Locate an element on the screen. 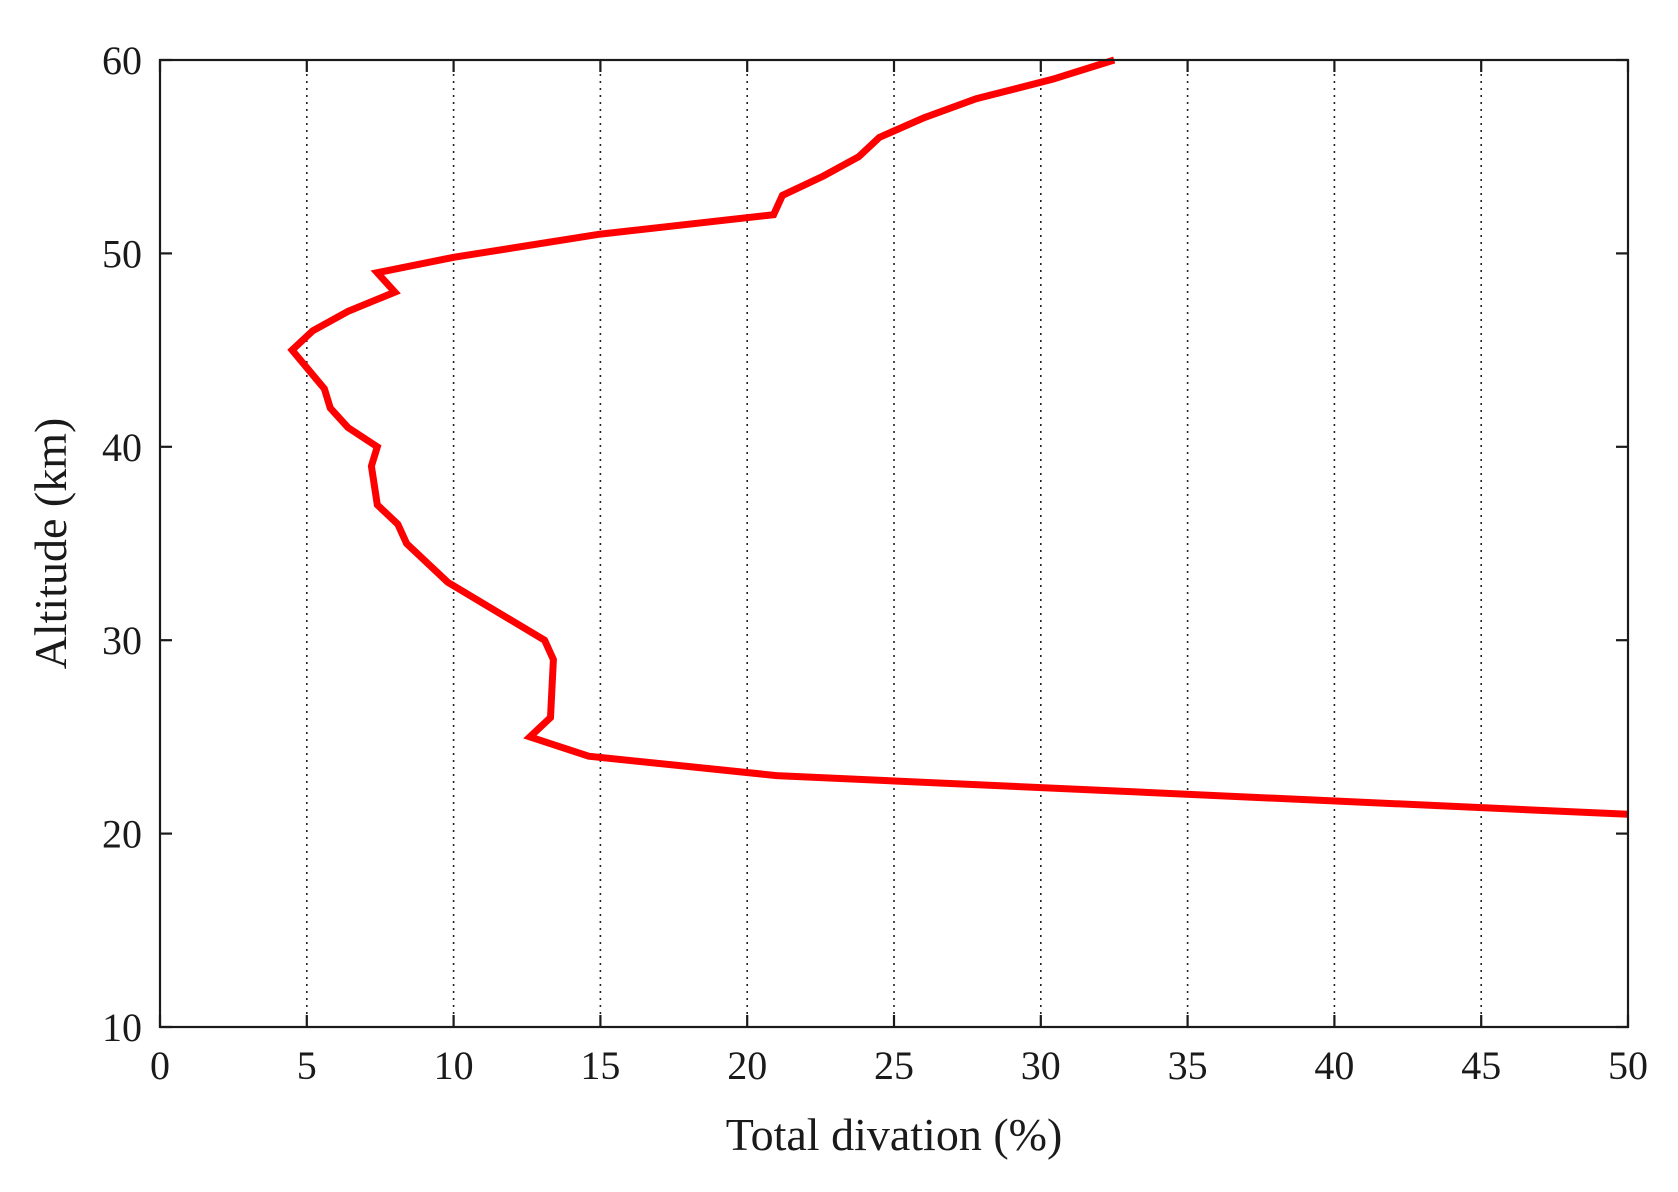  y-tick-label-30: 30 is located at coordinates (122, 640).